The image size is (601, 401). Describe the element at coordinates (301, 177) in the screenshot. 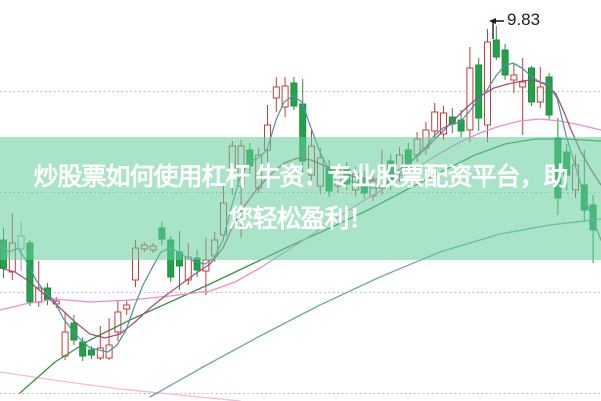

I see `promo-text-line1: 炒股票如何使用杠杆 牛资：专业股票配资平台，助` at that location.